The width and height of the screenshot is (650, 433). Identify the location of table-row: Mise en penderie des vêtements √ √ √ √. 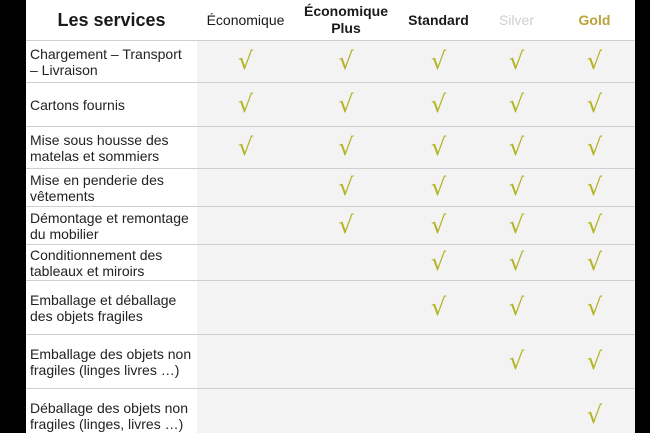
(330, 187).